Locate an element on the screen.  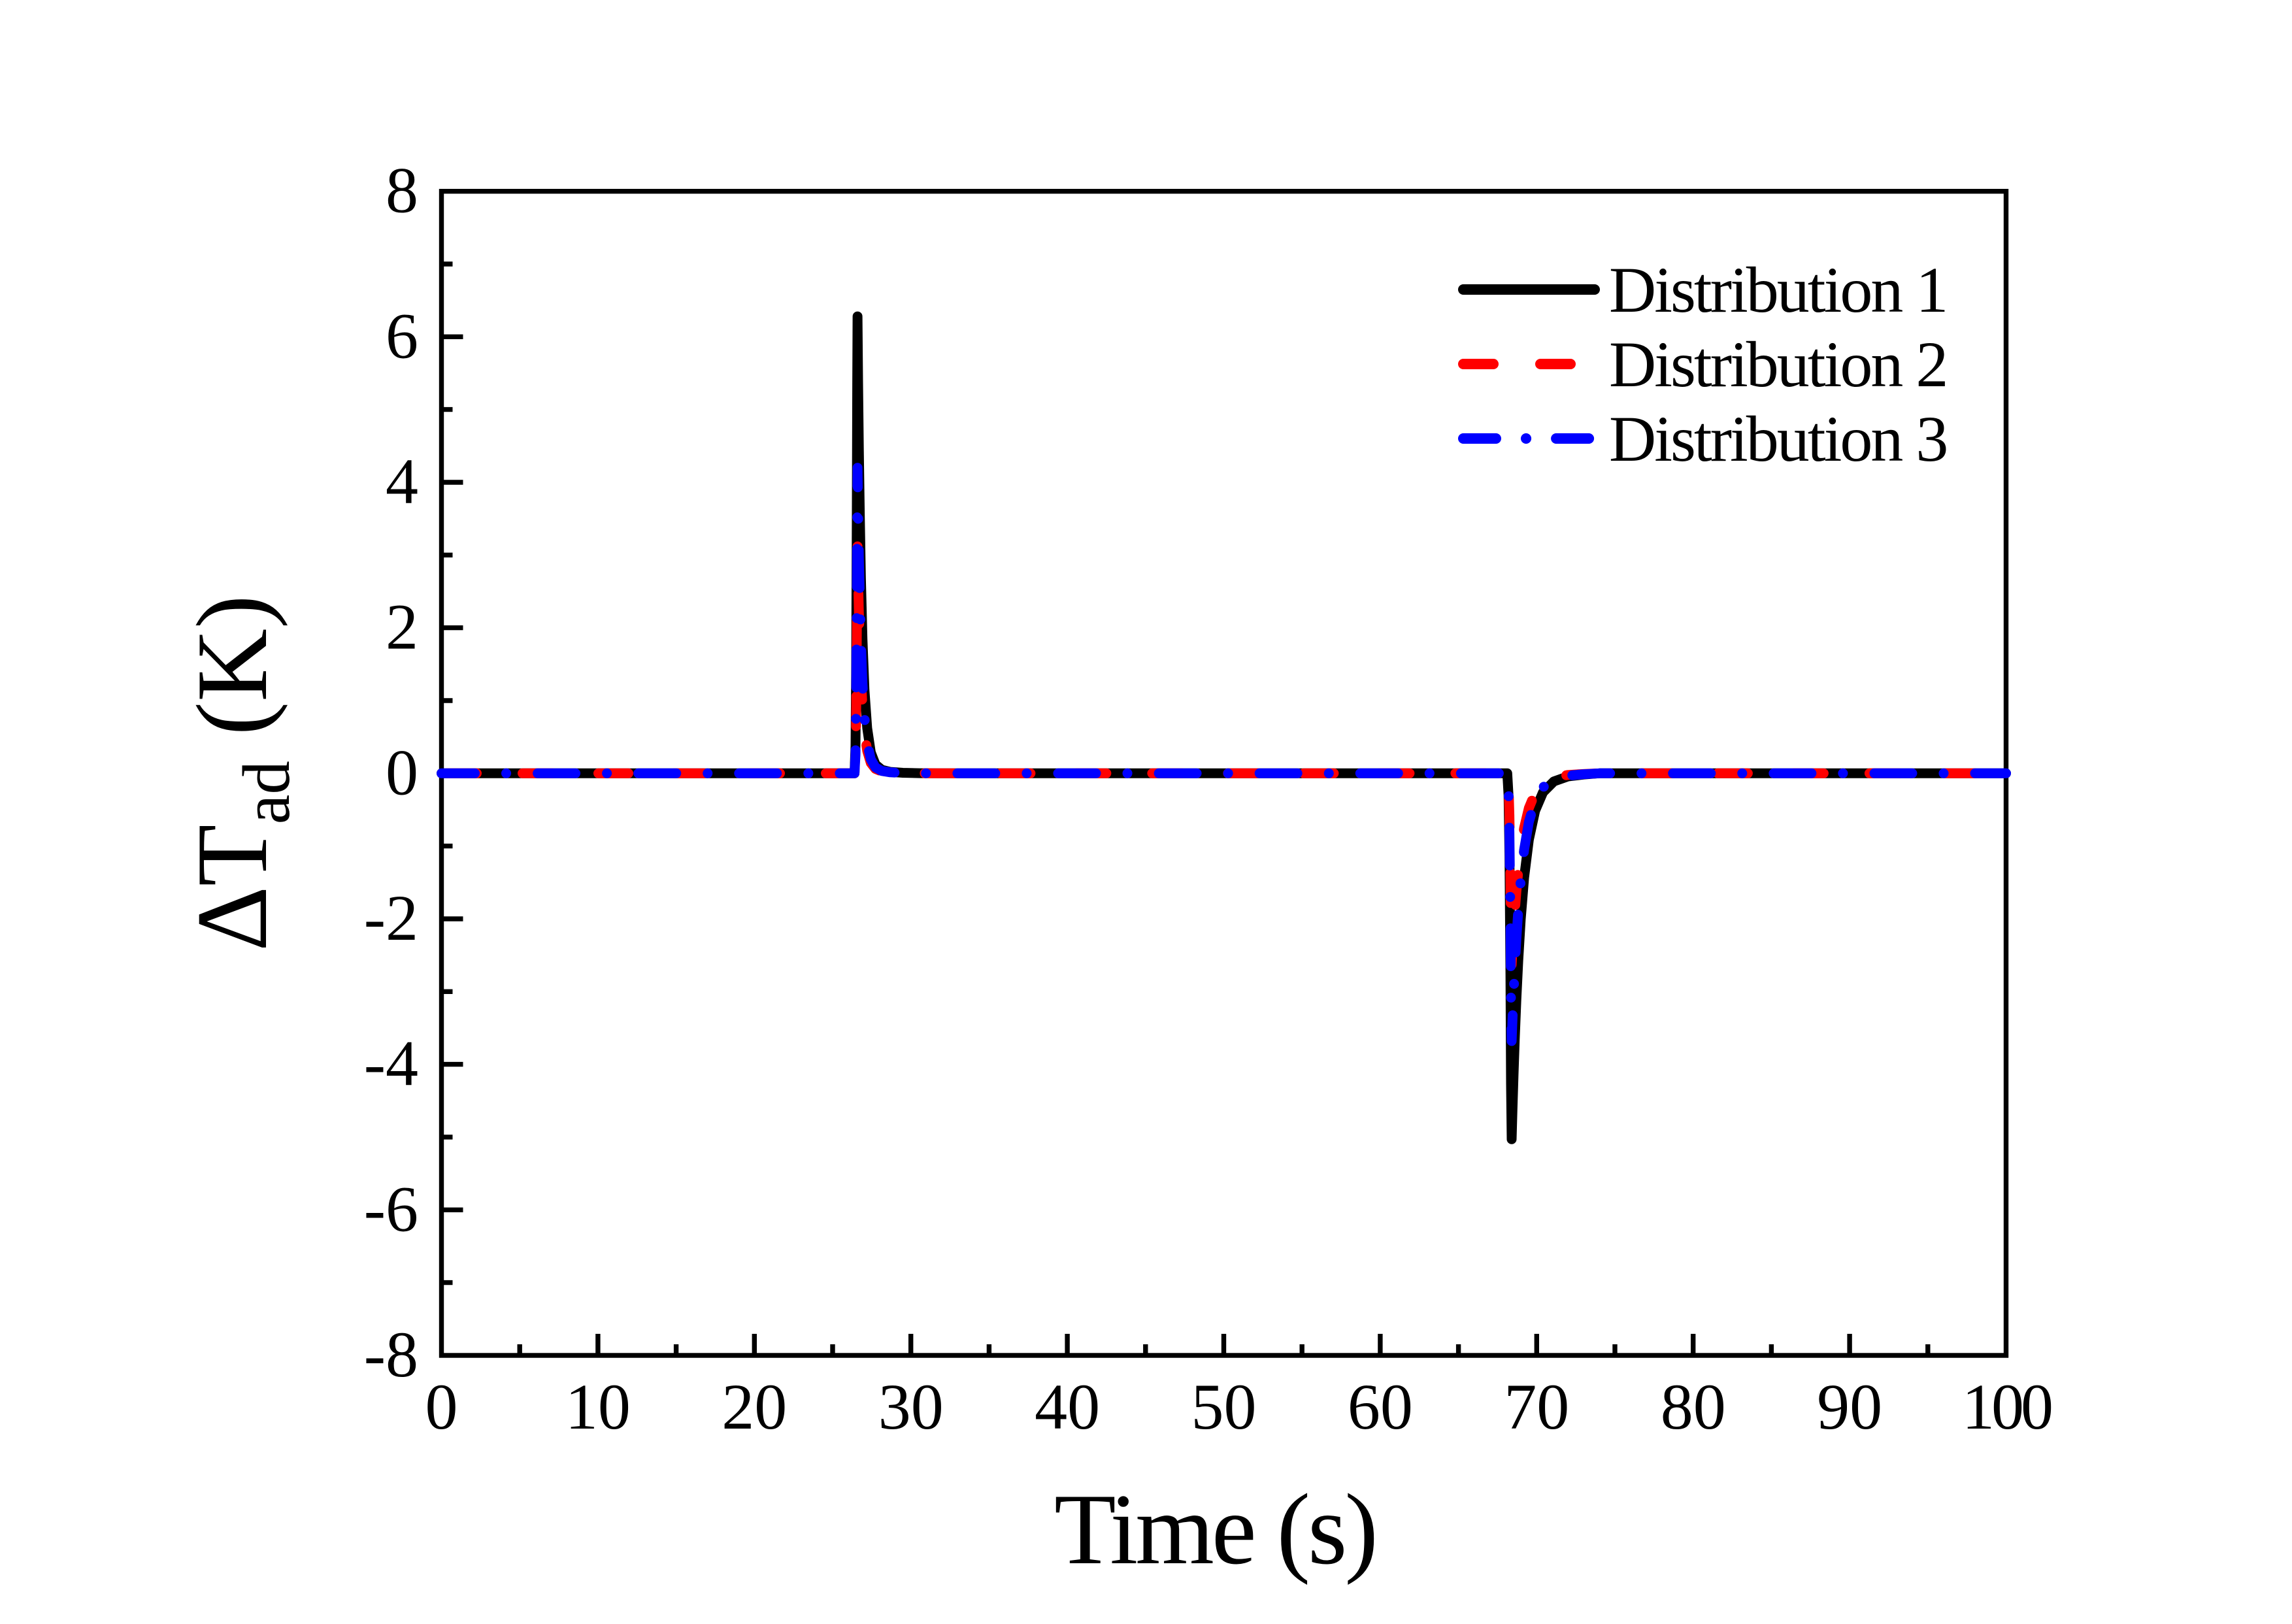
svg-text: 4 is located at coordinates (402, 481).